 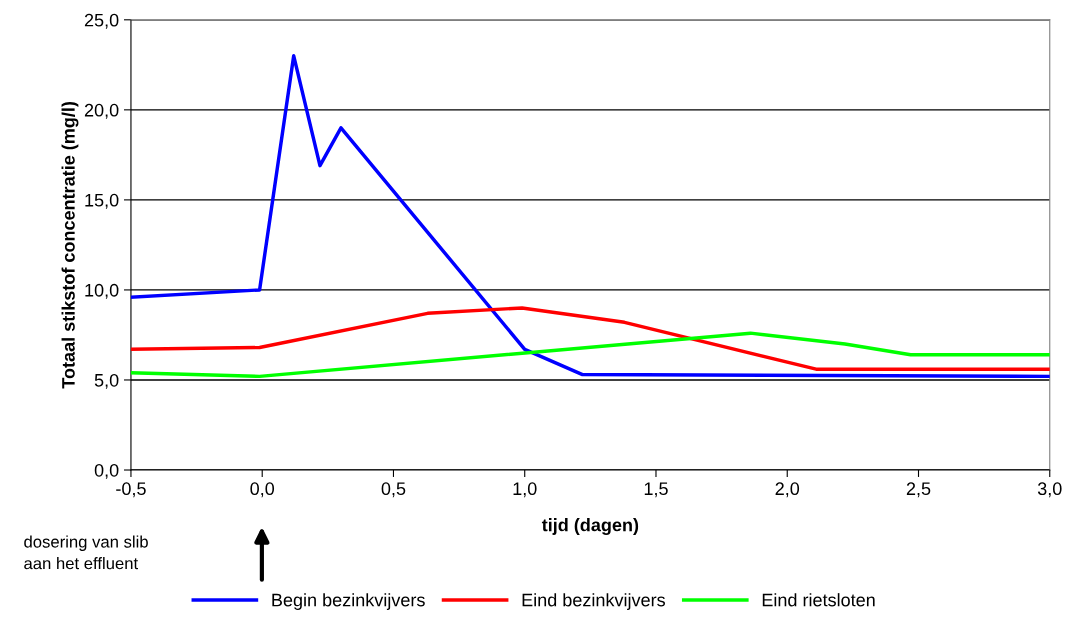 I want to click on x-tick-label: -0,5, so click(x=131, y=490).